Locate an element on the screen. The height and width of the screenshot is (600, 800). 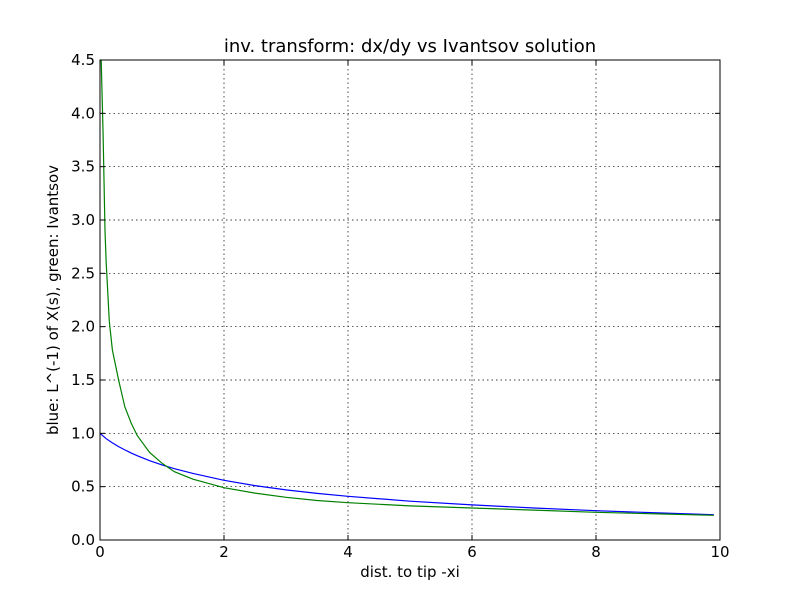
y-tick-label: 4.5 is located at coordinates (83, 60).